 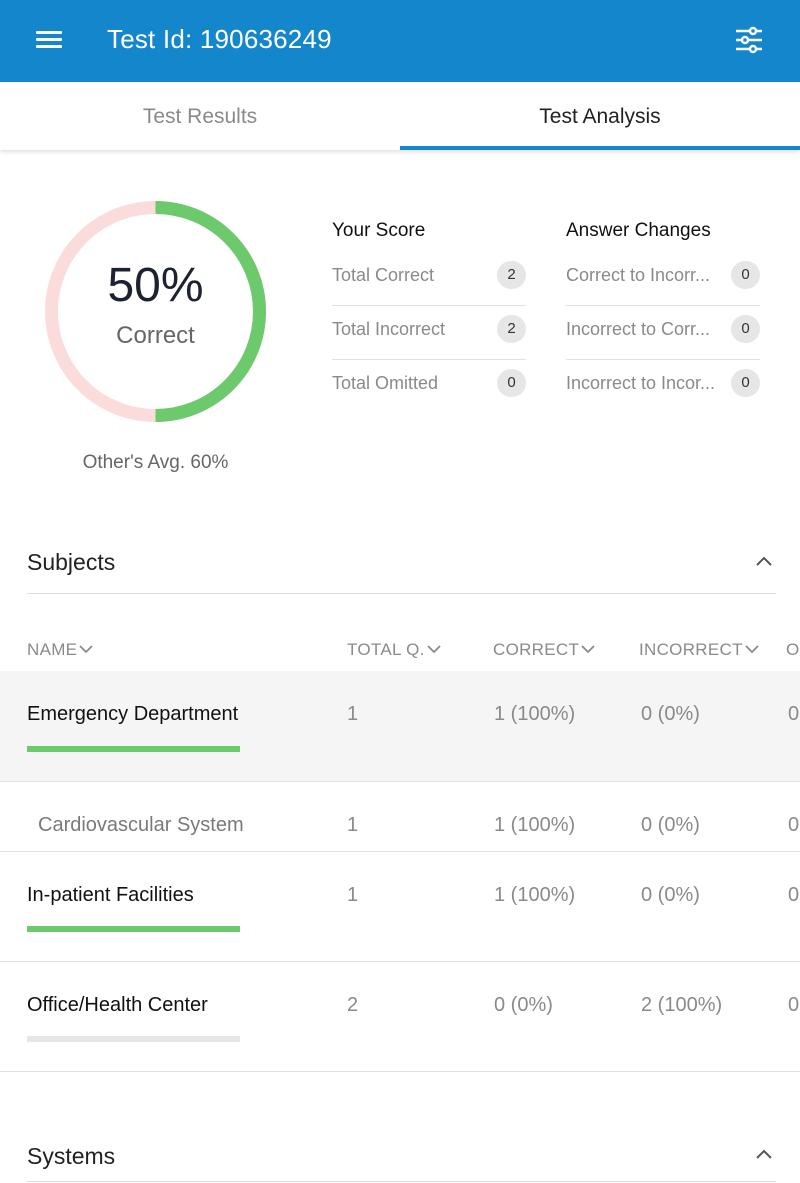 I want to click on collapse-systems-chevron-up-icon, so click(x=764, y=1154).